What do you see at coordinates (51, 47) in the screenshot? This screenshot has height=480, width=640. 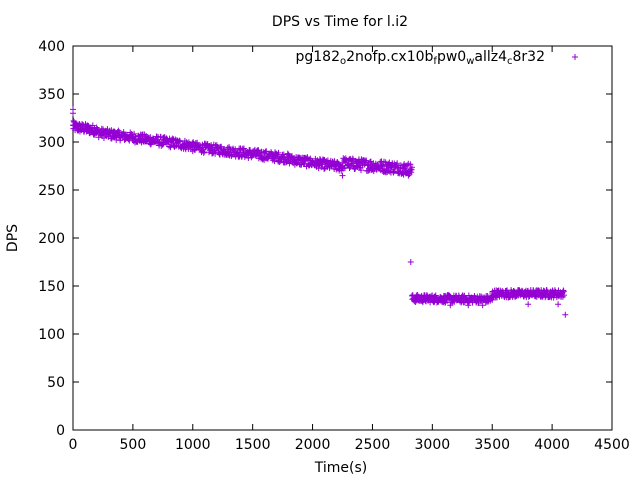 I see `y-tick-label: 400` at bounding box center [51, 47].